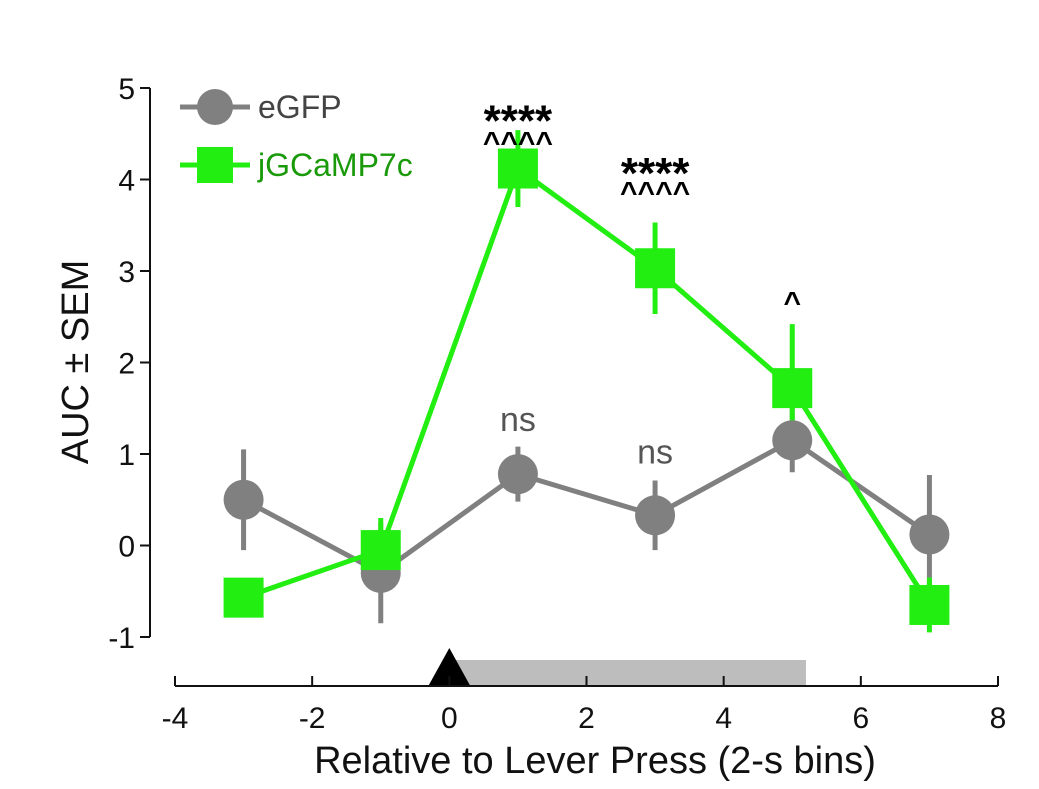 Image resolution: width=1039 pixels, height=789 pixels. I want to click on x-tick-label: 4, so click(723, 718).